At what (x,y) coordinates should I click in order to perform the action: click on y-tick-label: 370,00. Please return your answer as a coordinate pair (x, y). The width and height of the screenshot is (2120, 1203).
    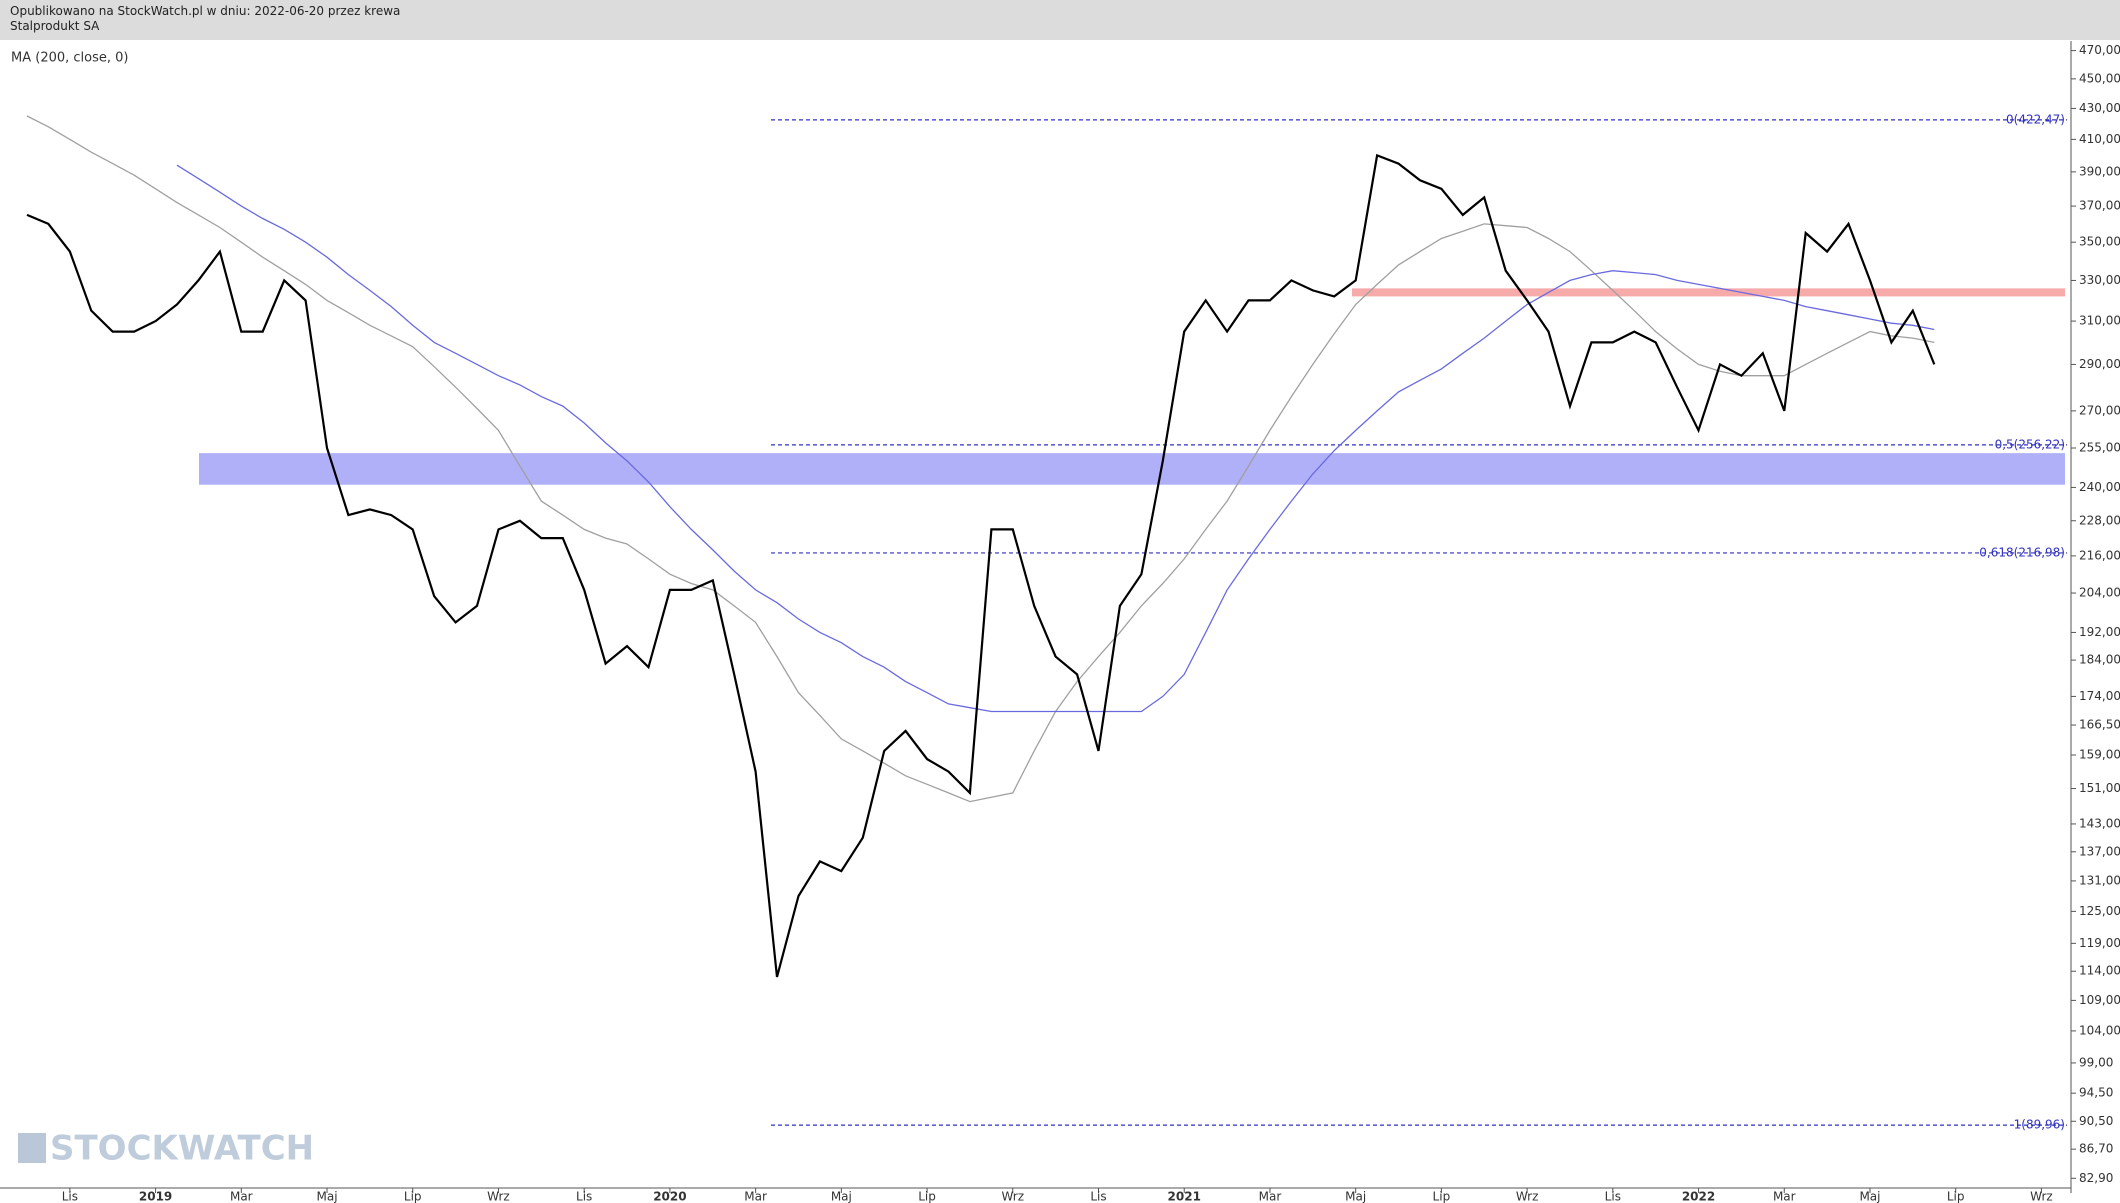
    Looking at the image, I should click on (2099, 206).